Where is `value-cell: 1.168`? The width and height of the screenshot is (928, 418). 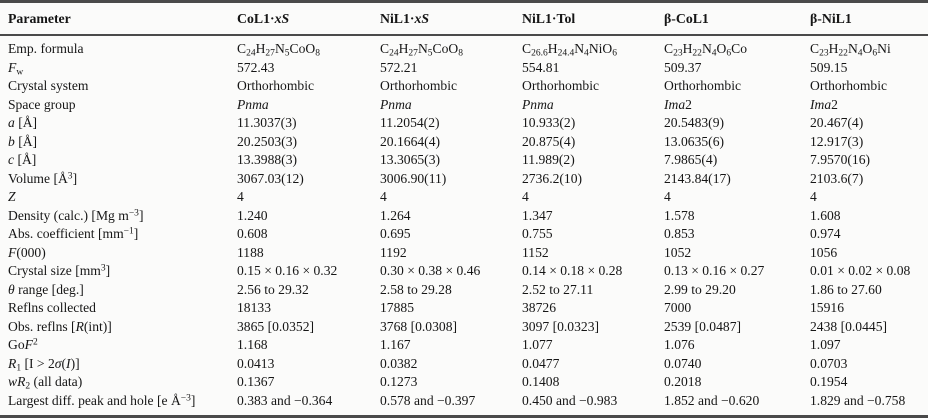
value-cell: 1.168 is located at coordinates (252, 345).